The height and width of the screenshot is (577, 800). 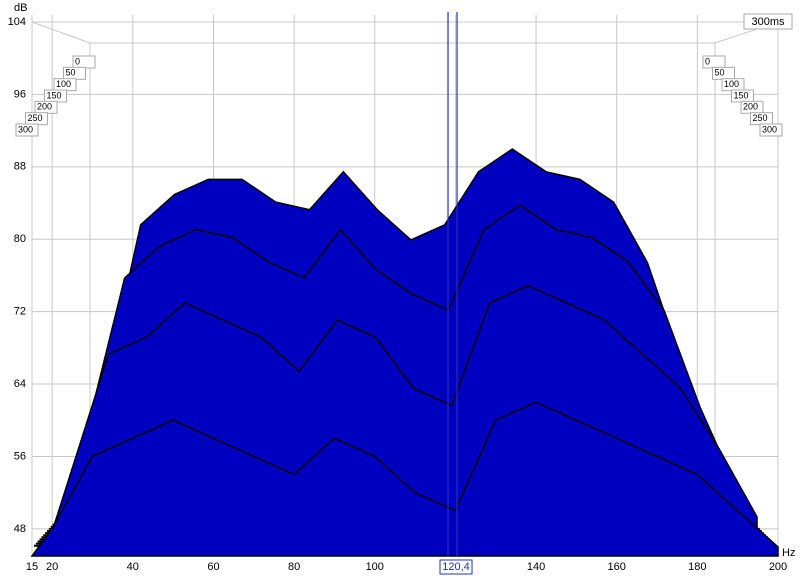 I want to click on x-tick-label: 80, so click(x=294, y=567).